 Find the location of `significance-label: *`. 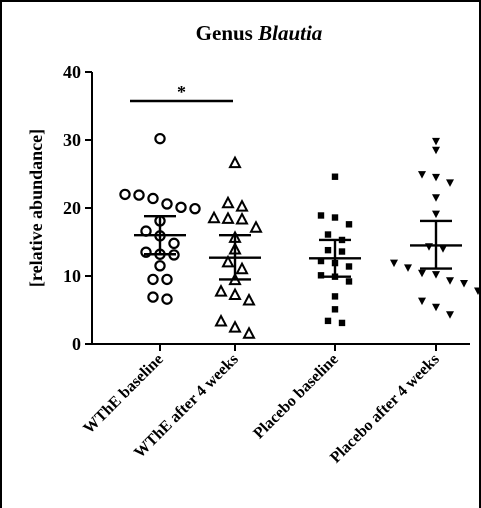

significance-label: * is located at coordinates (181, 92).